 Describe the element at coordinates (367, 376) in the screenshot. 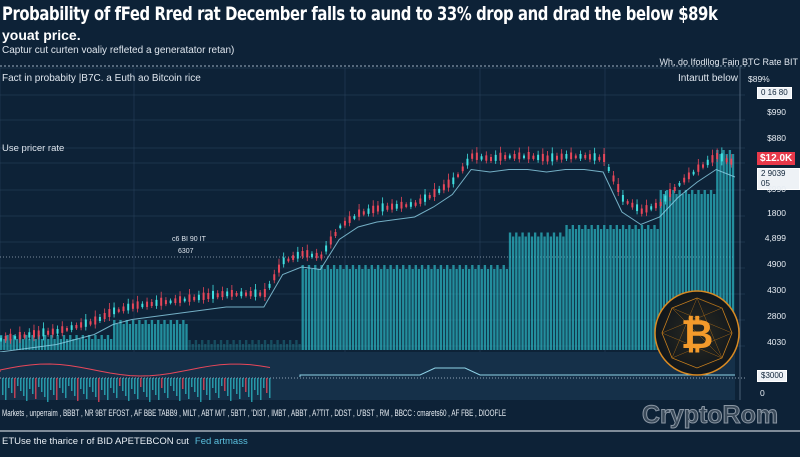

I see `lower-pane-bg` at that location.